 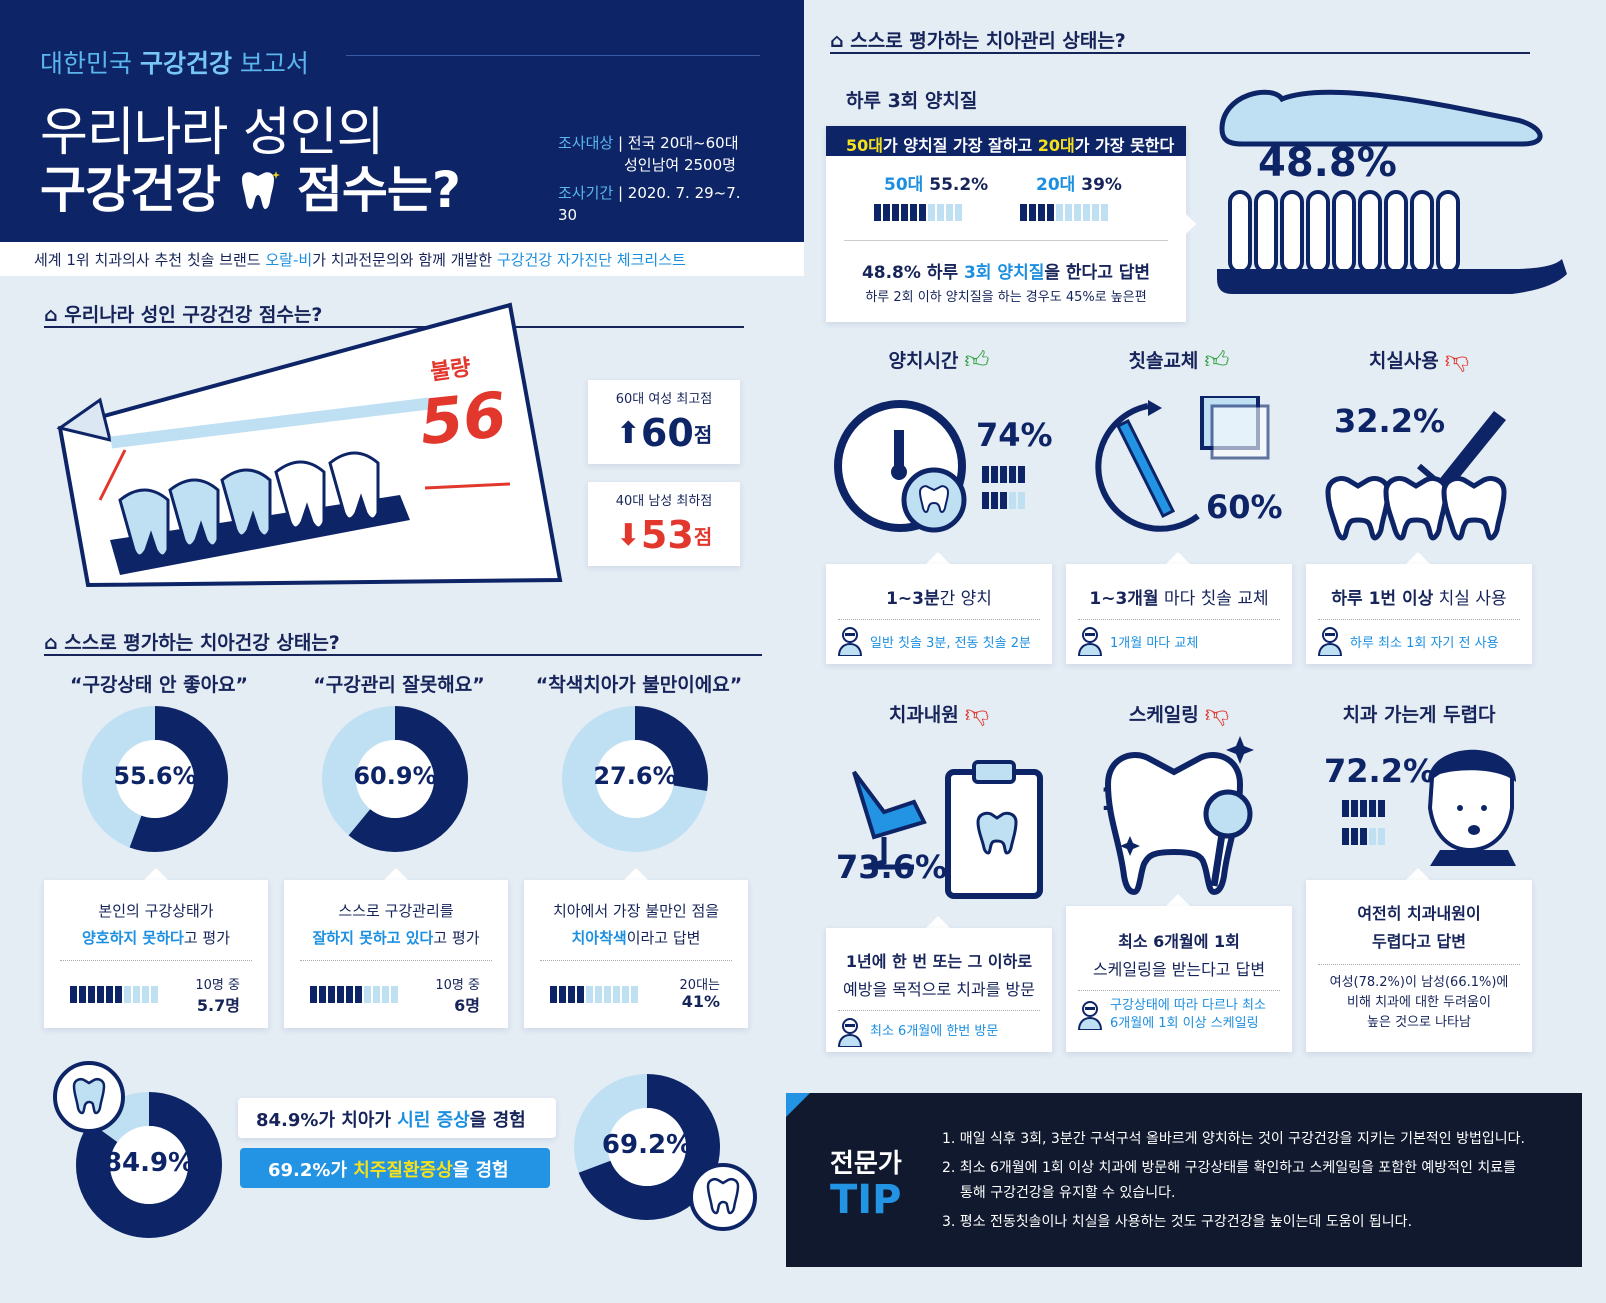 I want to click on selfeval-quote: “착색치아가 불만이에요”, so click(x=639, y=685).